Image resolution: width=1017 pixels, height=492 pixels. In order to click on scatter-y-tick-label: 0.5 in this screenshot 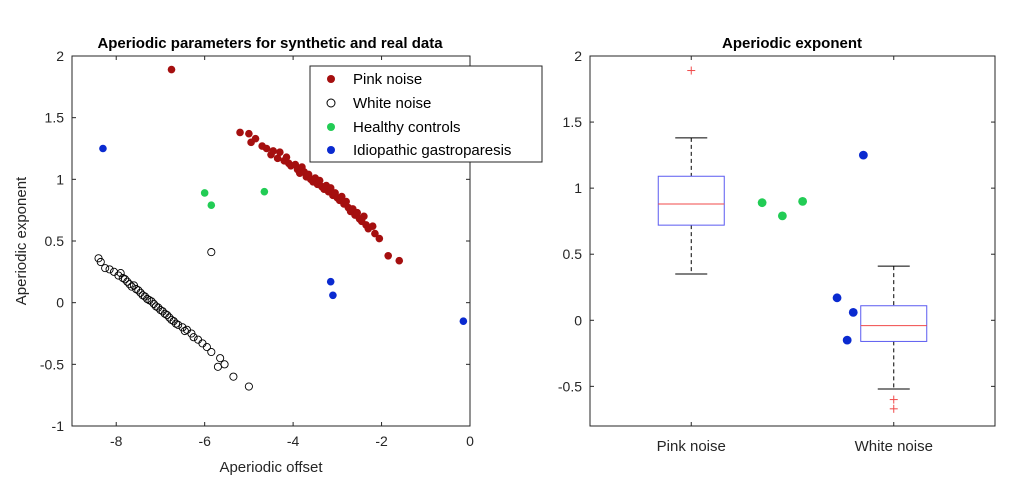, I will do `click(55, 241)`.